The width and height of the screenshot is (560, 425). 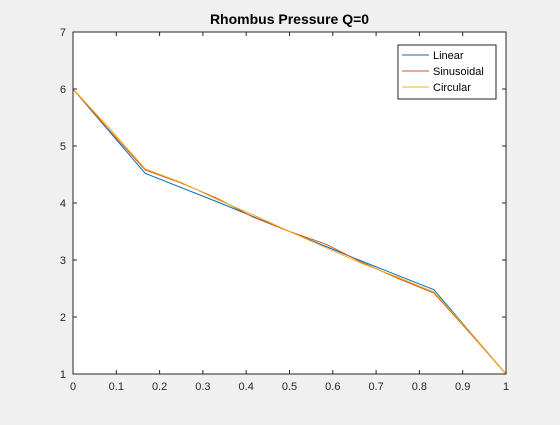 I want to click on legend-label-linear: Linear, so click(x=448, y=56).